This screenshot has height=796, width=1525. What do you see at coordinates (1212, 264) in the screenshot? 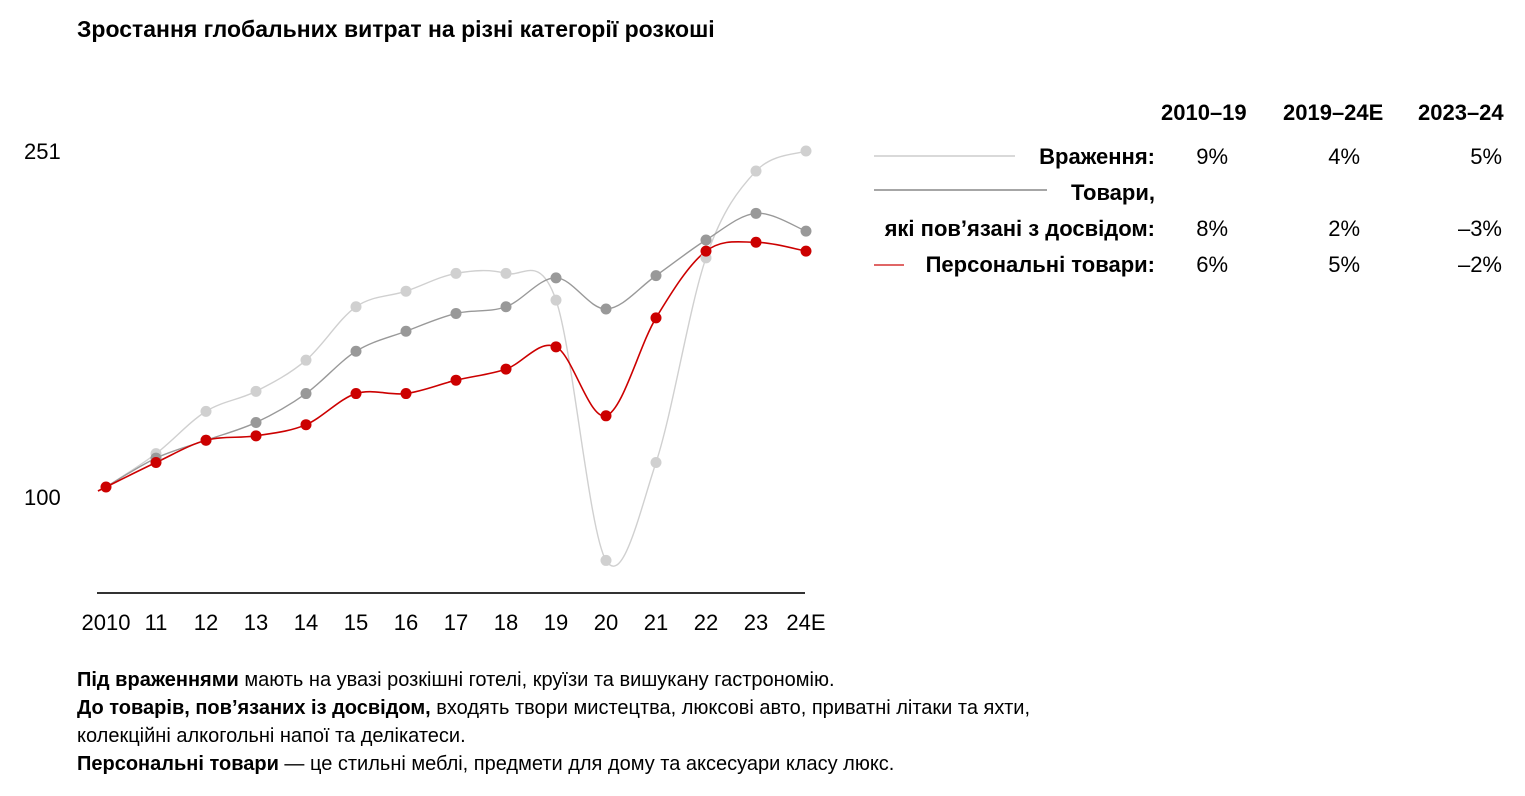
I see `table-value: 6%` at bounding box center [1212, 264].